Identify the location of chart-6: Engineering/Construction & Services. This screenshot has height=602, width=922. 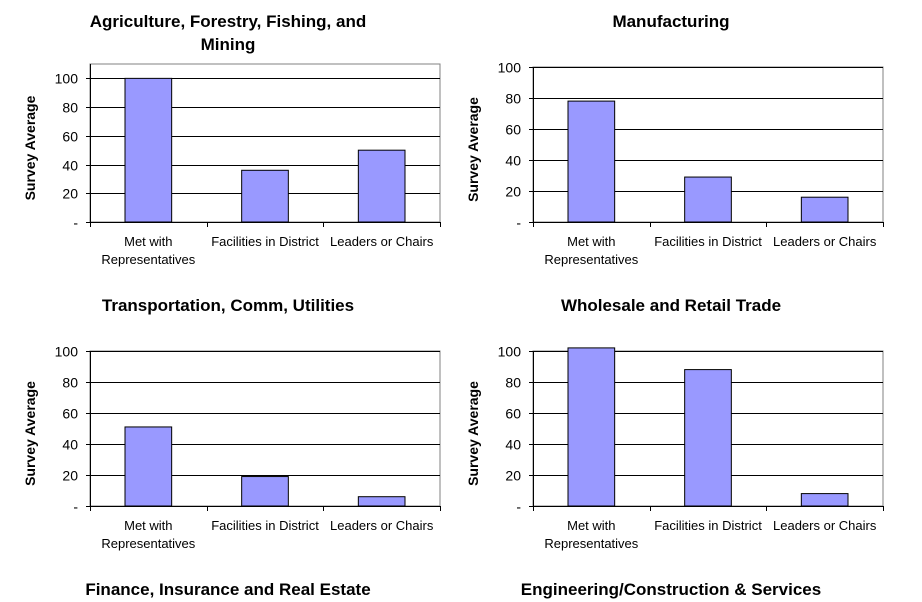
(671, 589).